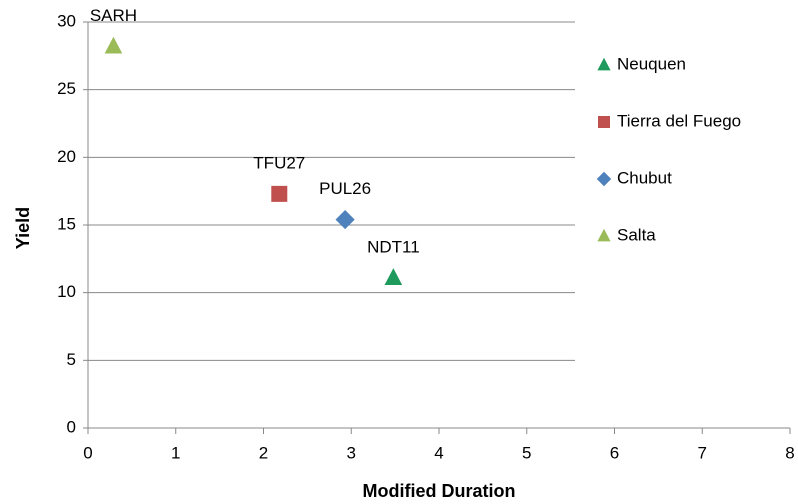 Image resolution: width=798 pixels, height=504 pixels. Describe the element at coordinates (71, 426) in the screenshot. I see `y-tick-label: 0` at that location.